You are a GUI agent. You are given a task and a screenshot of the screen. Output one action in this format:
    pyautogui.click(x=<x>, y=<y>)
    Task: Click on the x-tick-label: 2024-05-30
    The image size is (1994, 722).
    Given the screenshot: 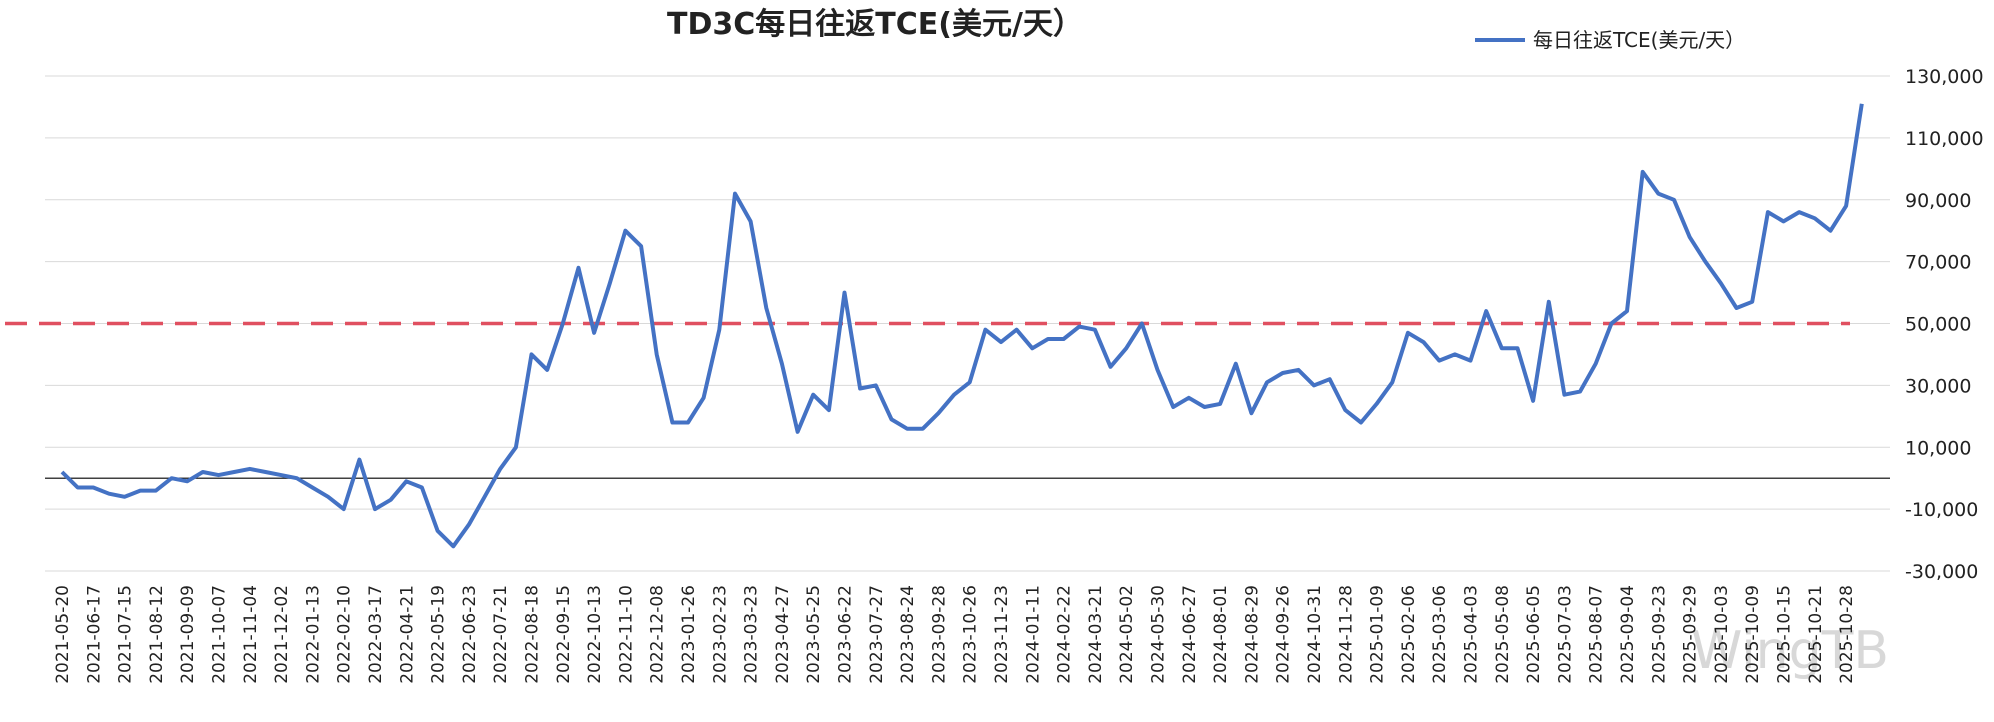 What is the action you would take?
    pyautogui.click(x=1159, y=634)
    